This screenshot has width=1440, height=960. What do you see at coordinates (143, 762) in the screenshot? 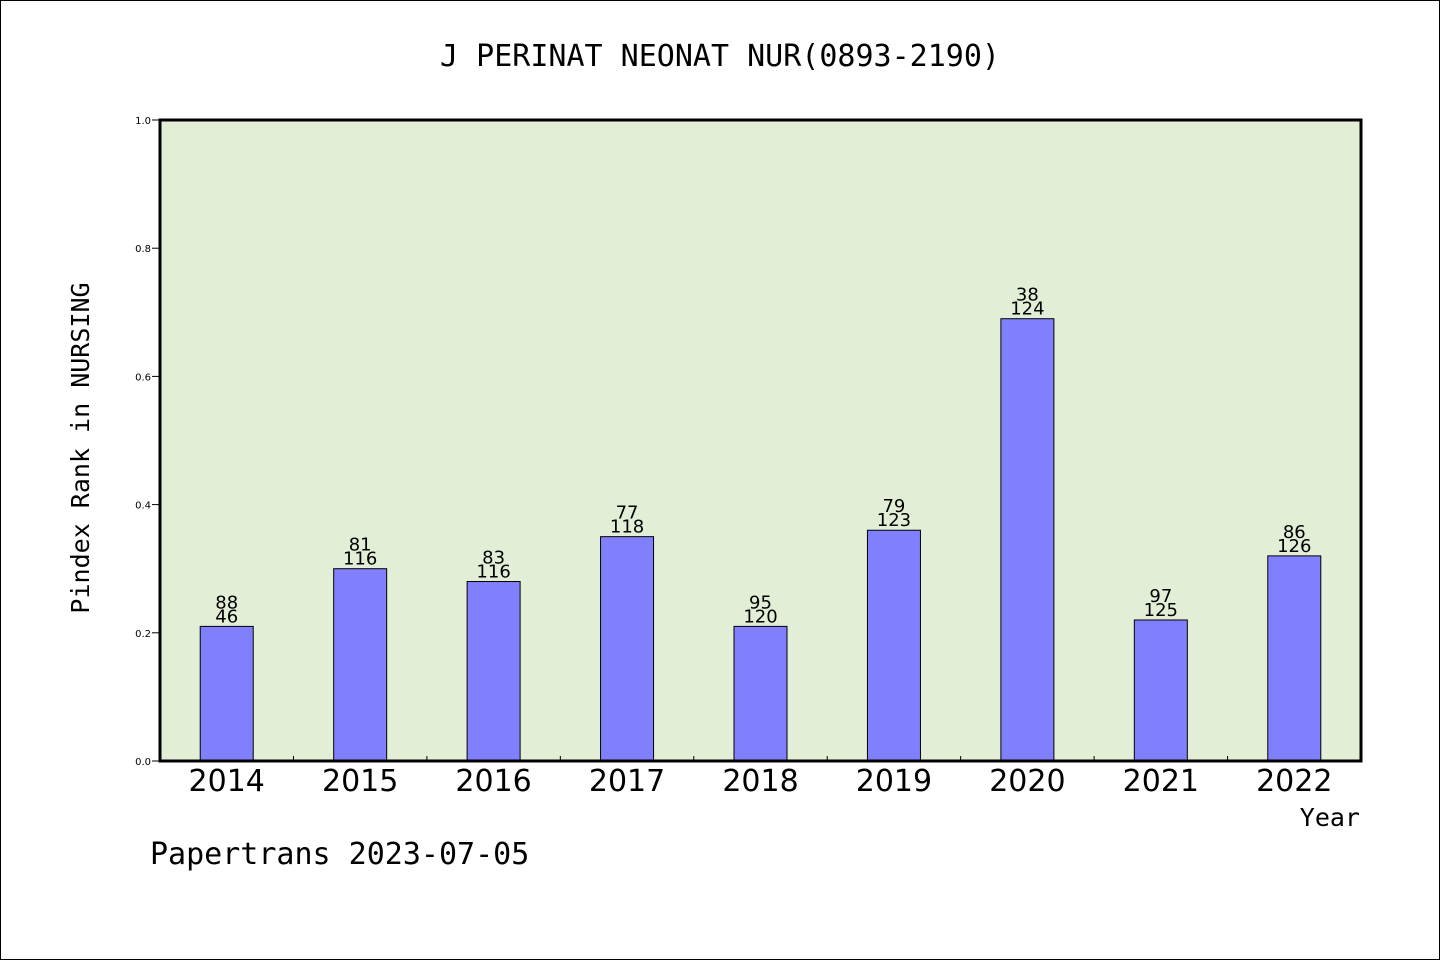
I see `y-tick-label: 0.0` at bounding box center [143, 762].